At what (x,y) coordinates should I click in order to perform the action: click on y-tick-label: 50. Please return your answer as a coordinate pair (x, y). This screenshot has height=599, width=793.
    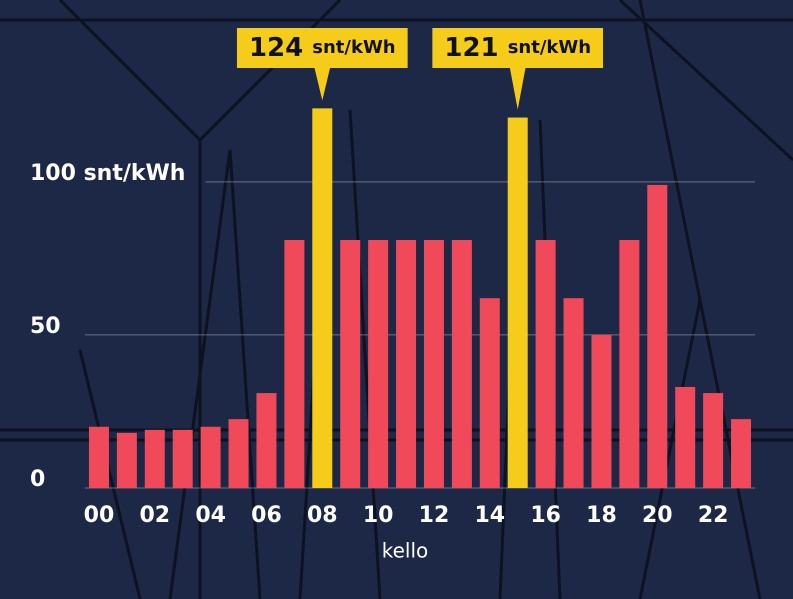
    Looking at the image, I should click on (45, 326).